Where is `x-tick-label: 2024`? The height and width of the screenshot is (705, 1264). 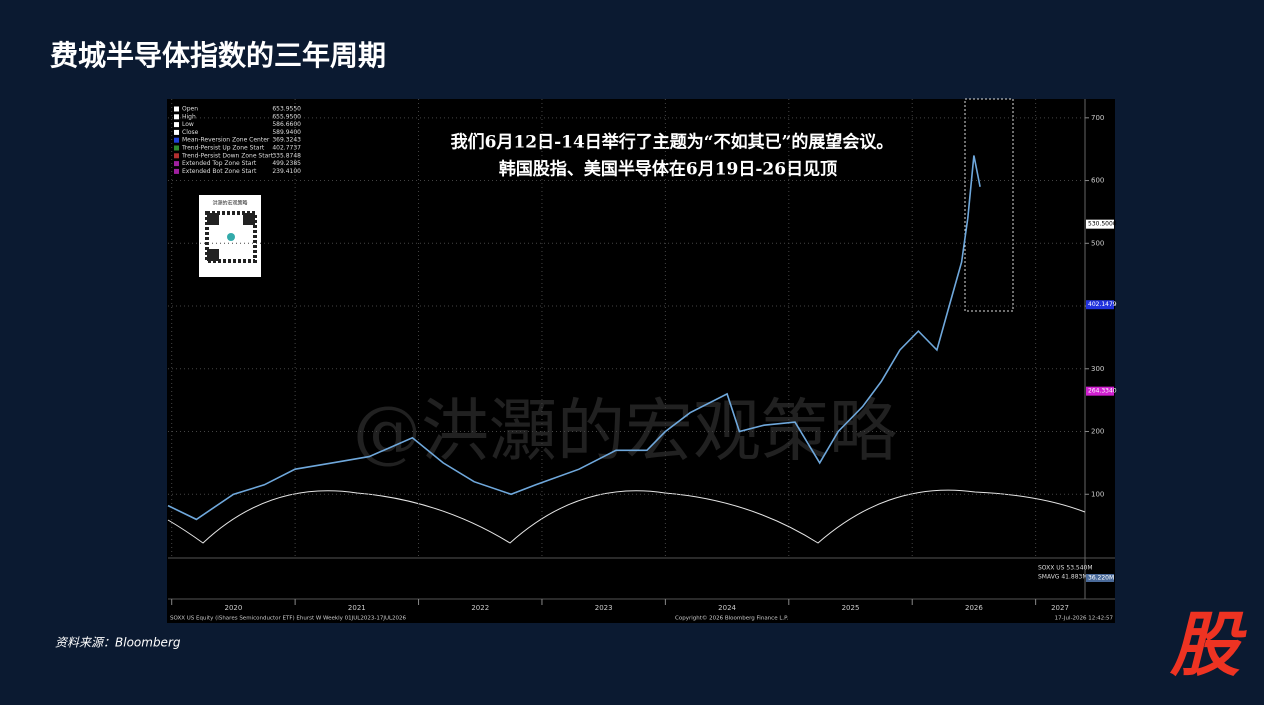
x-tick-label: 2024 is located at coordinates (727, 608).